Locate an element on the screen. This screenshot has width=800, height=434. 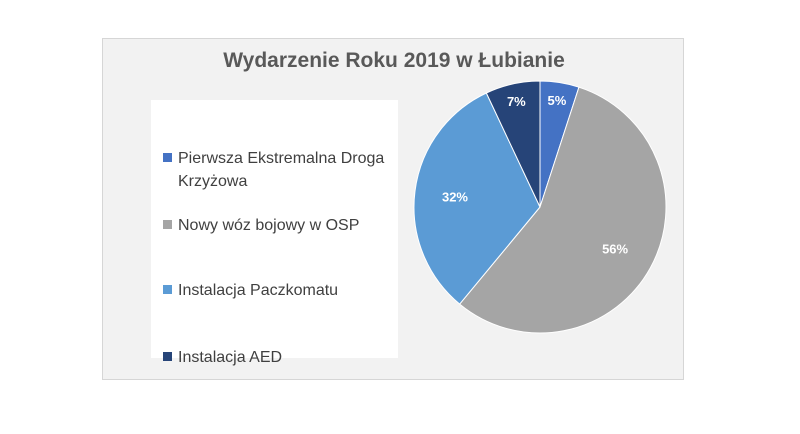
slice-data-label: 56% is located at coordinates (615, 248).